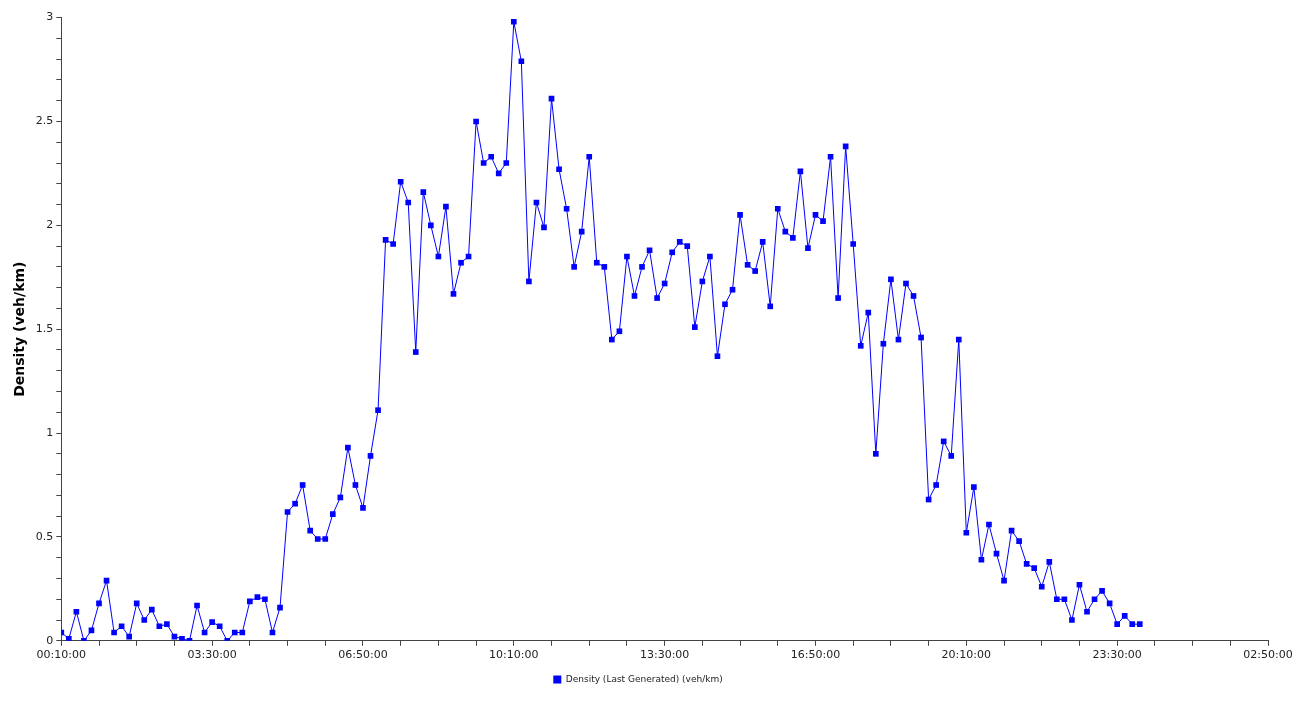 This screenshot has width=1306, height=702. I want to click on x-tick-label: 02:50:00, so click(1268, 655).